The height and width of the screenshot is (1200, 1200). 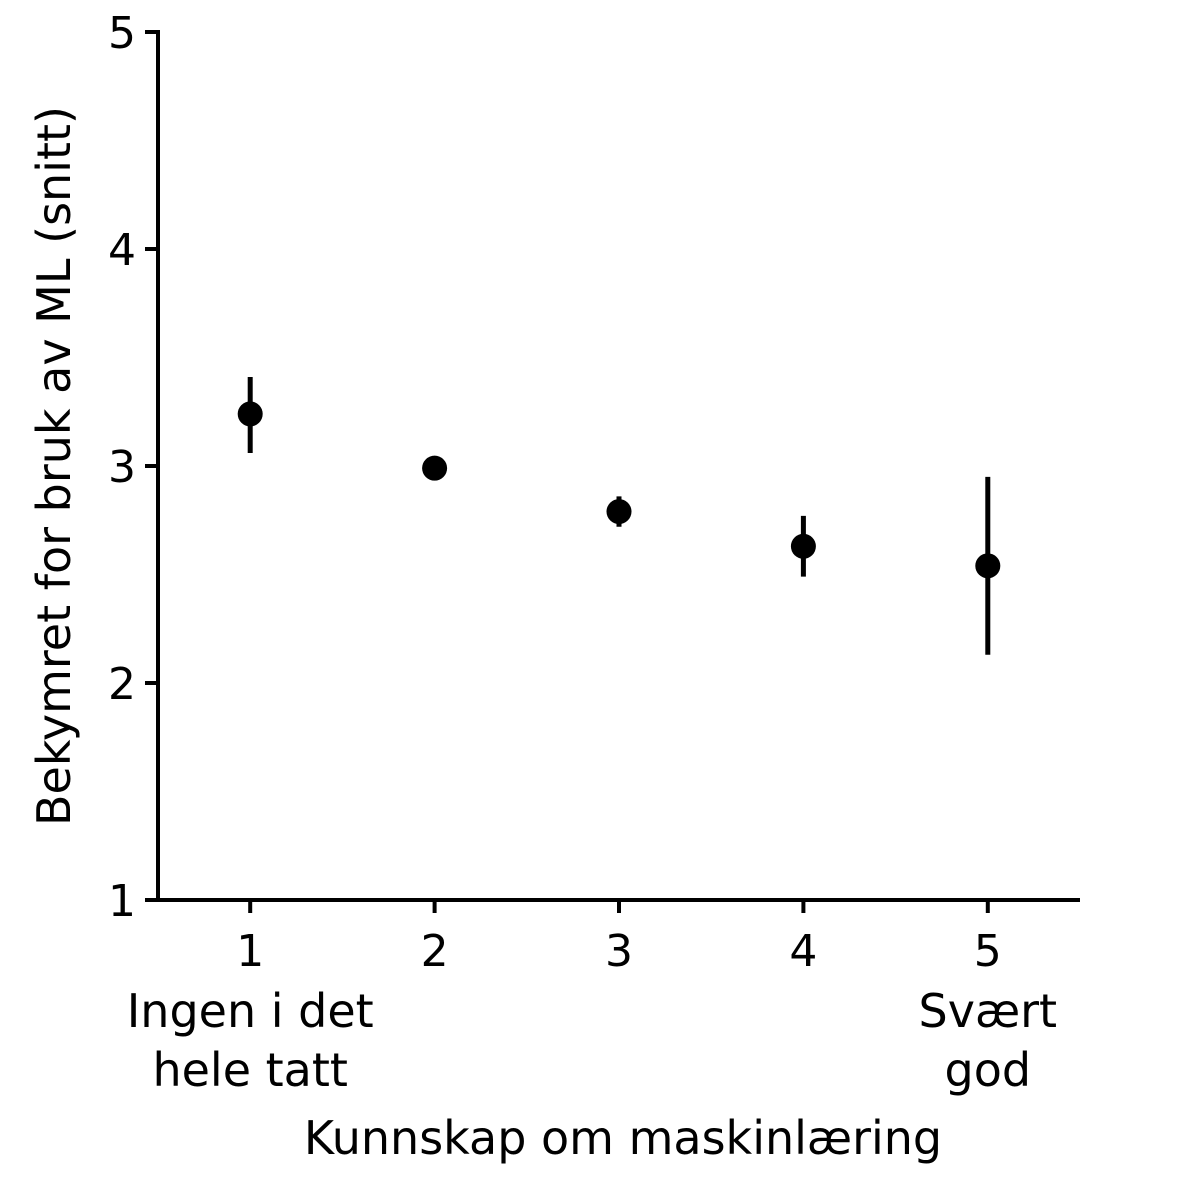 I want to click on x-category-label: Svært, so click(x=988, y=1011).